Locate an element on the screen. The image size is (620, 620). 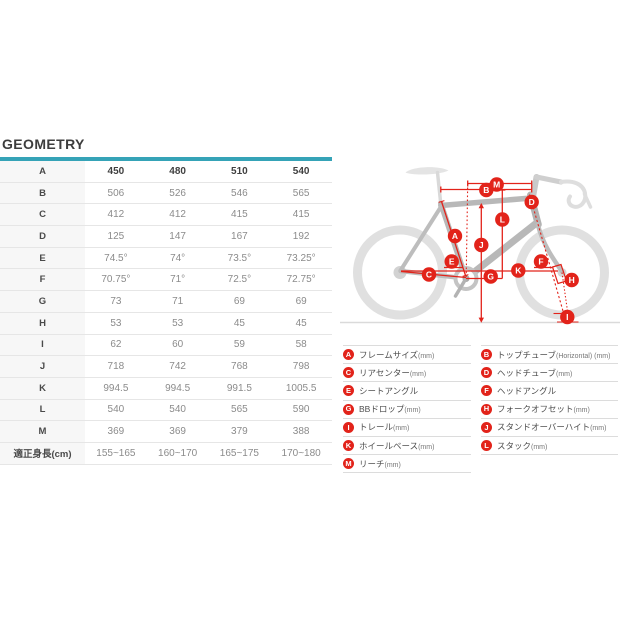
legend-item-c: C リアセンター(mm) is located at coordinates (407, 373).